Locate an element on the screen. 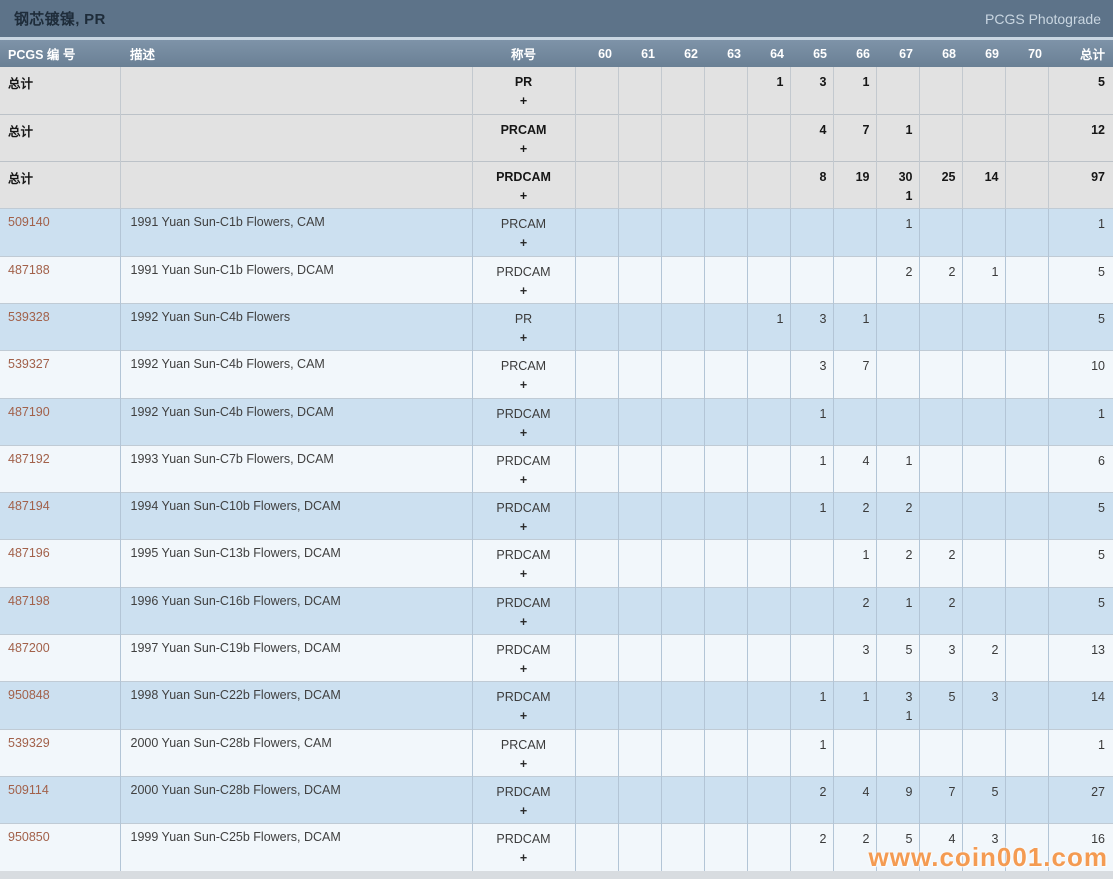 This screenshot has height=879, width=1113. grade-67-count-cell is located at coordinates (898, 752).